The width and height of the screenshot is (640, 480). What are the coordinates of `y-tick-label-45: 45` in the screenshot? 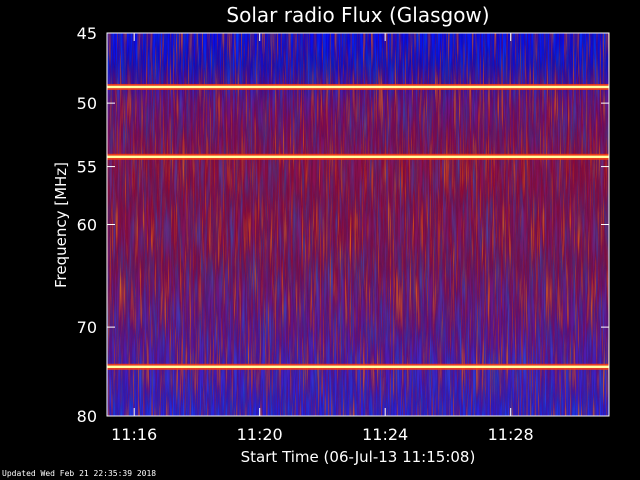 It's located at (87, 33).